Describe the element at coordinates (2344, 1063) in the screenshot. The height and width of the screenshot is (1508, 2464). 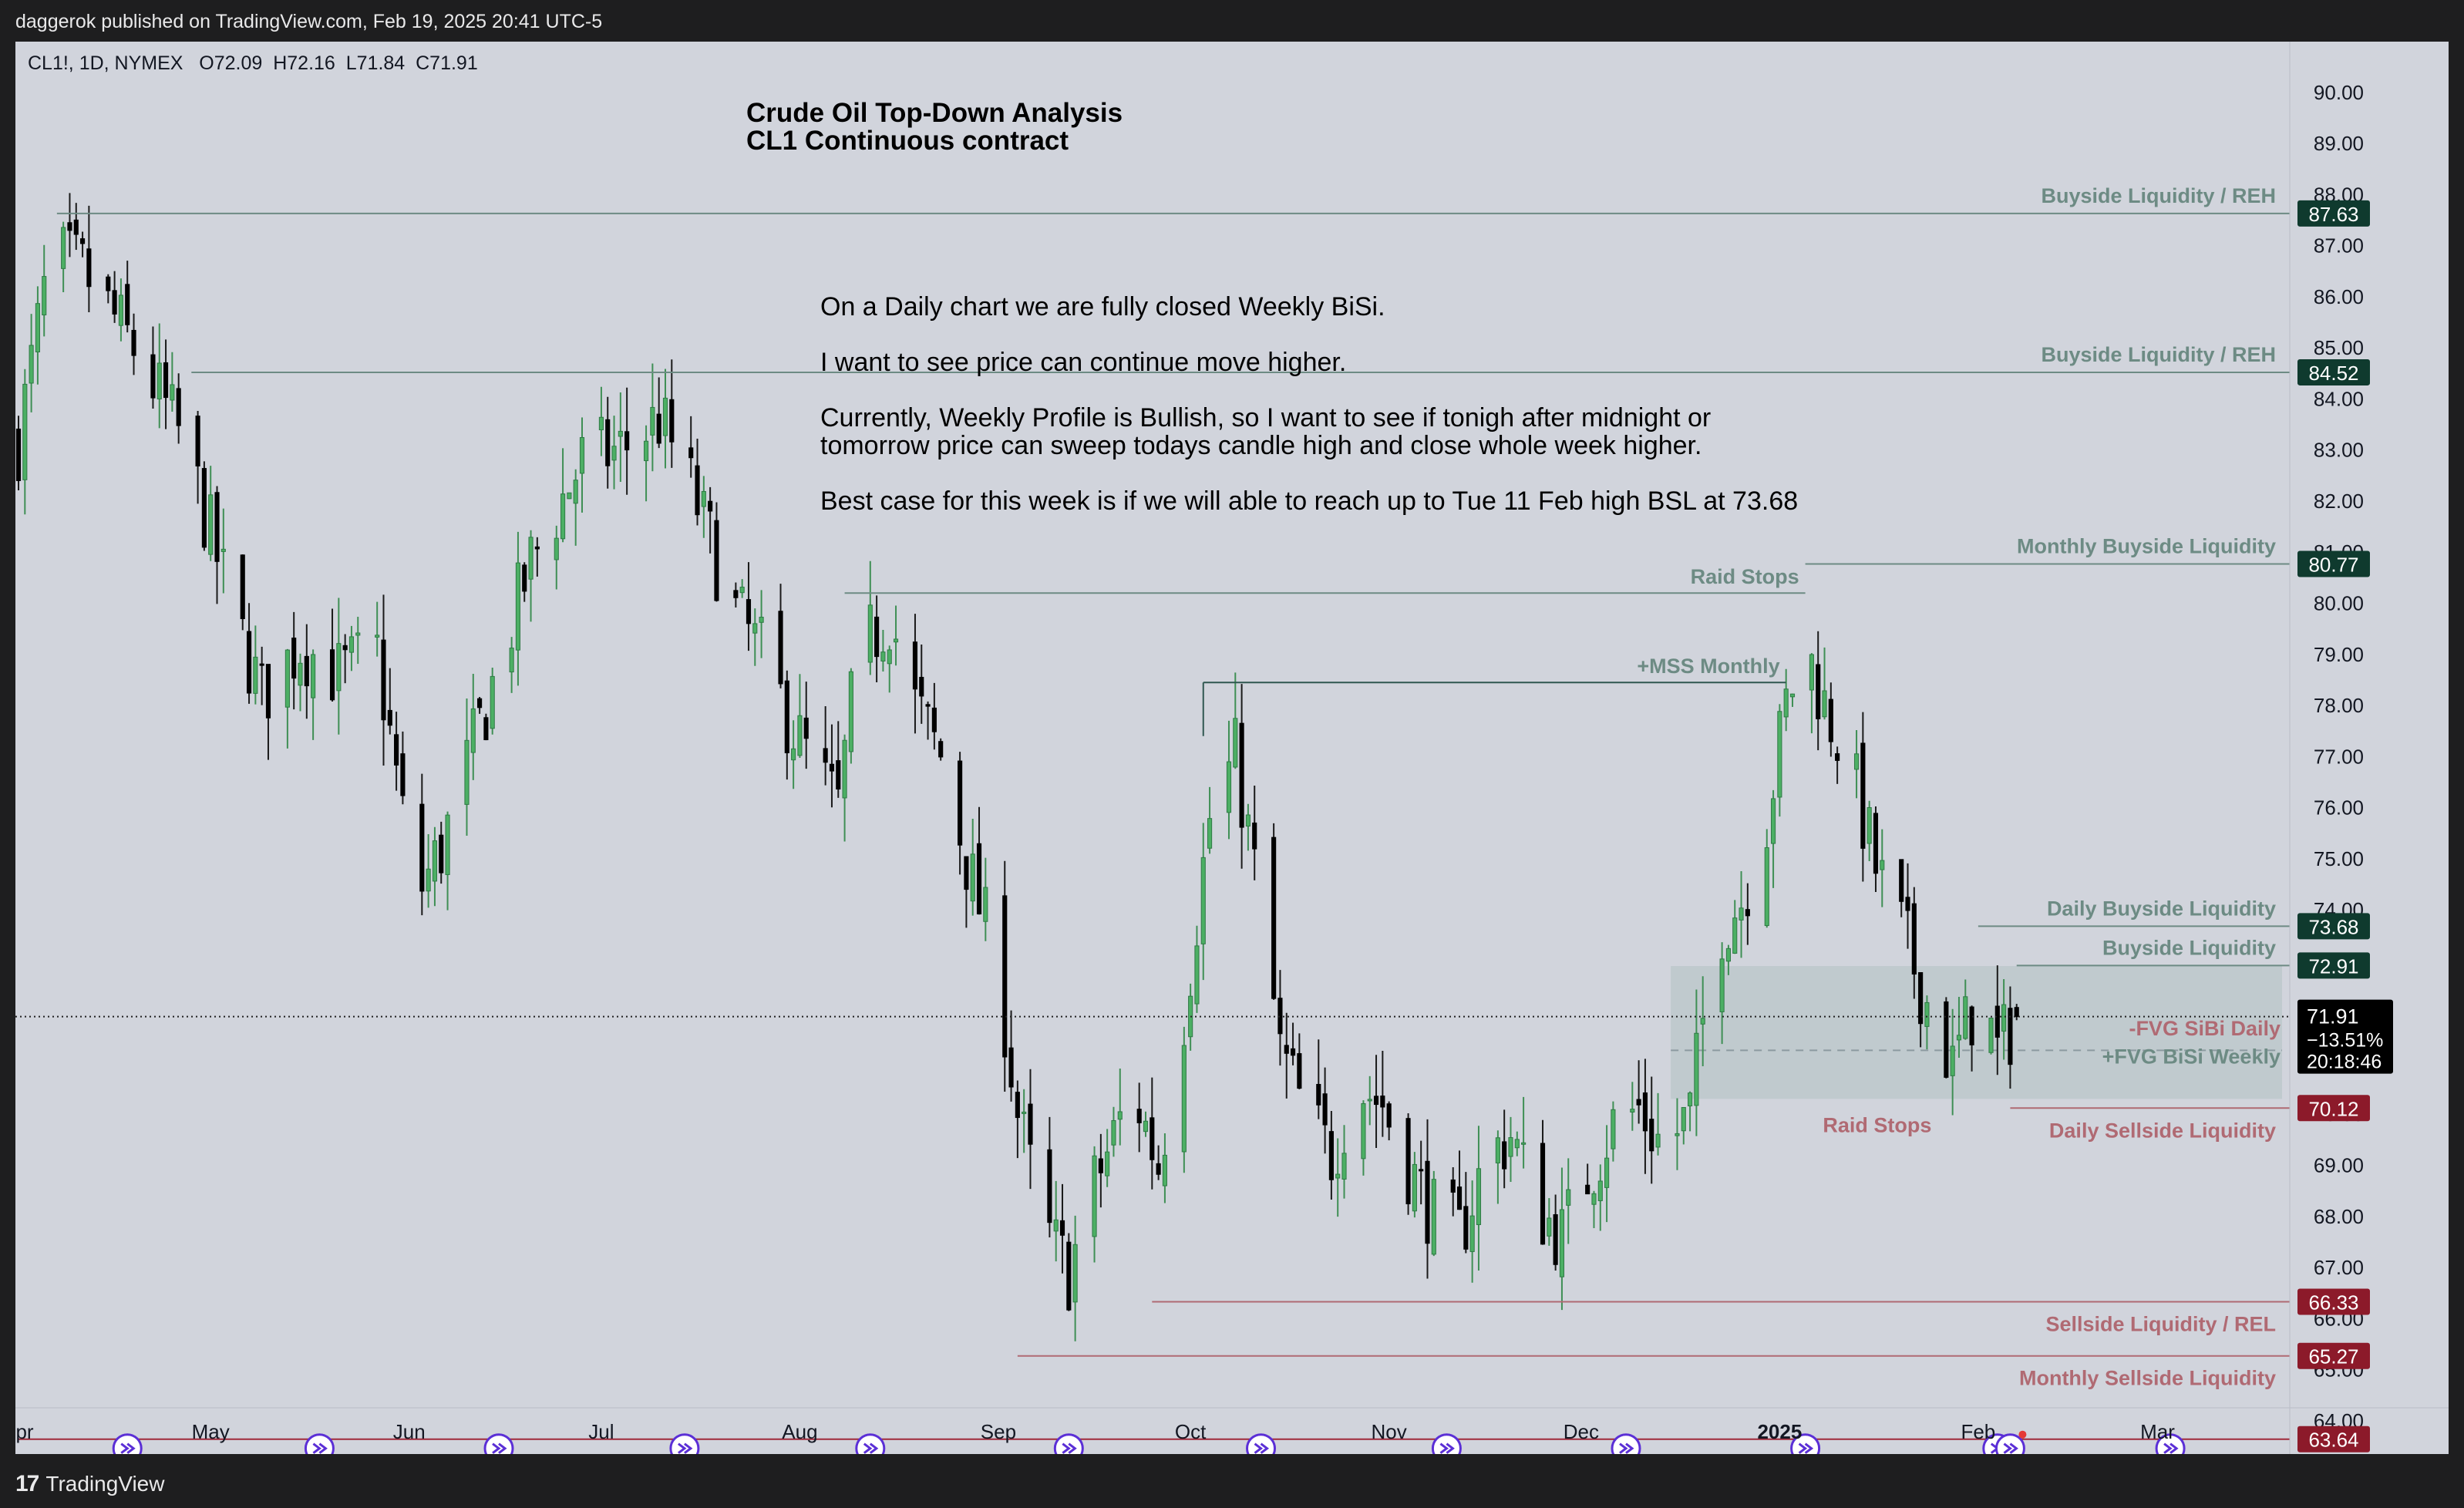
I see `bar-countdown: 20:18:46` at that location.